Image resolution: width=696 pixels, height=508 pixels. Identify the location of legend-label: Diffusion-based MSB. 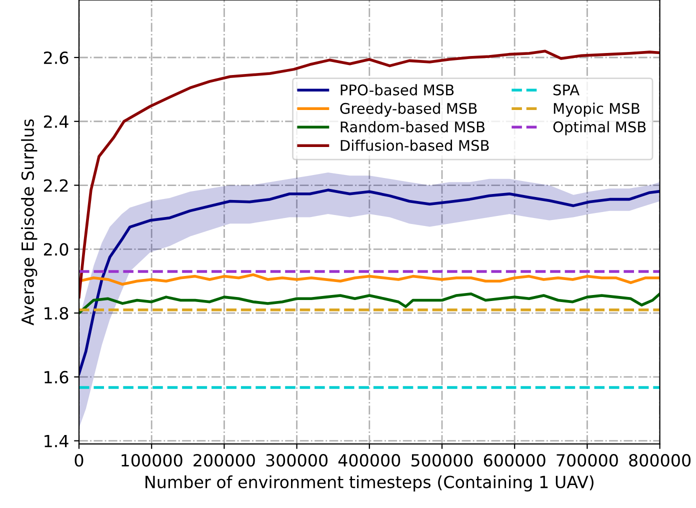
(414, 145).